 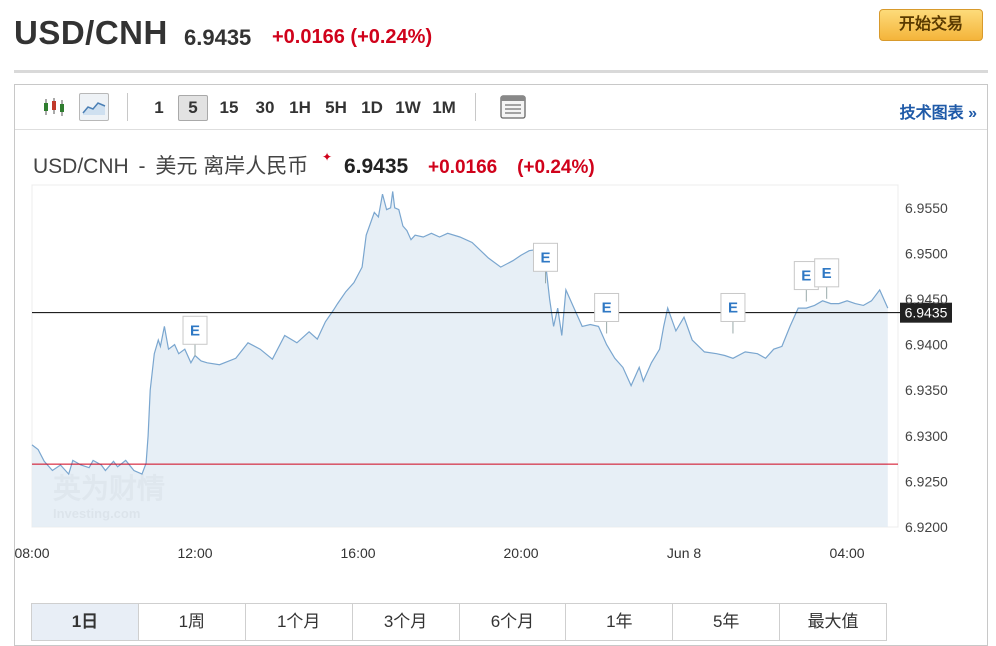 I want to click on x-tick-label: 20:00, so click(x=521, y=553).